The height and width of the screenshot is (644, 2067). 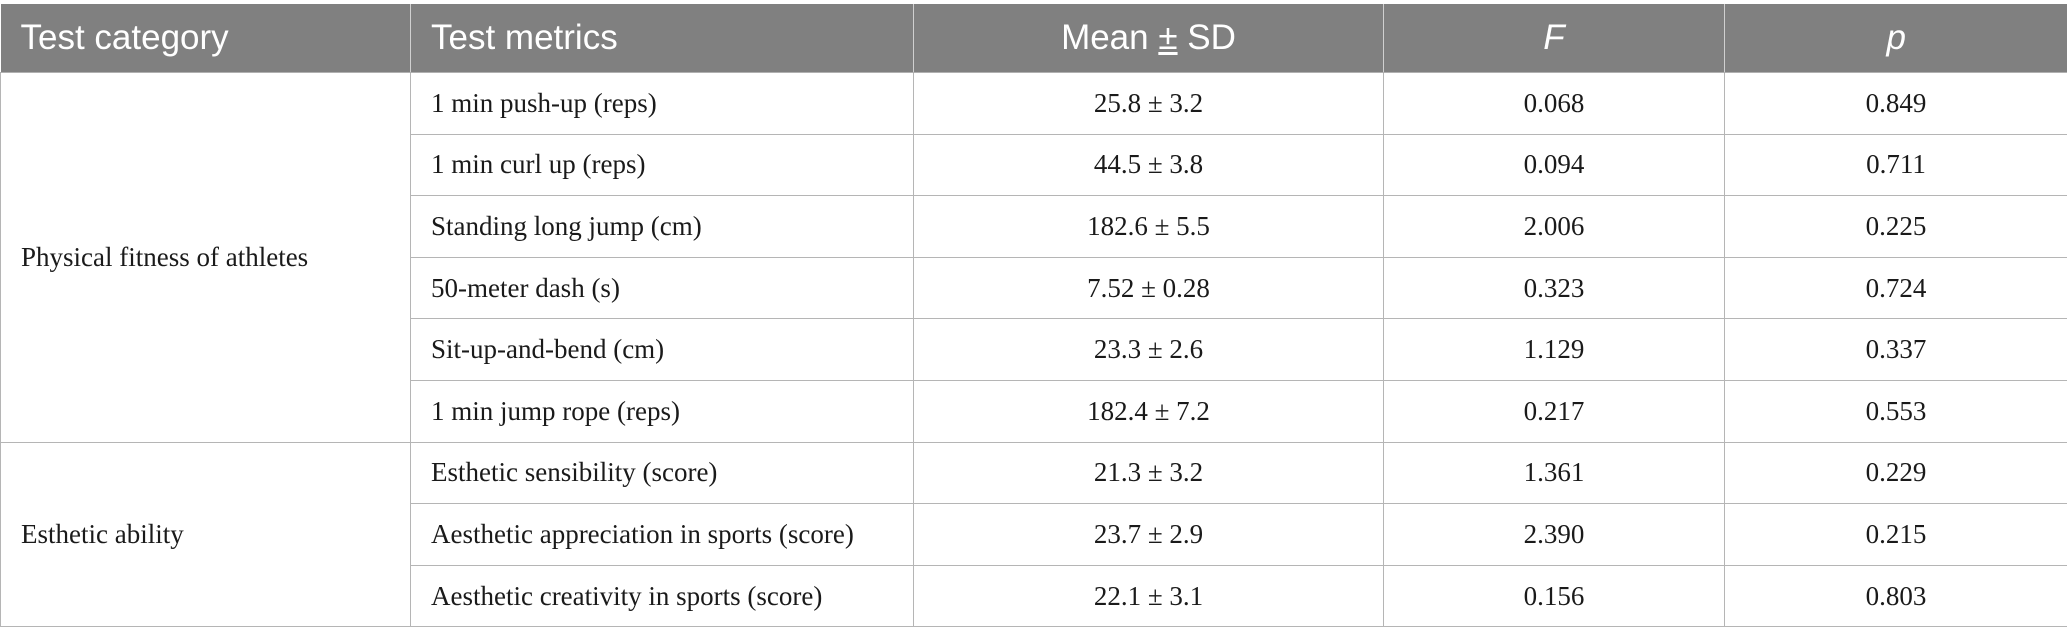 What do you see at coordinates (1554, 473) in the screenshot?
I see `f-value-cell: 1.361` at bounding box center [1554, 473].